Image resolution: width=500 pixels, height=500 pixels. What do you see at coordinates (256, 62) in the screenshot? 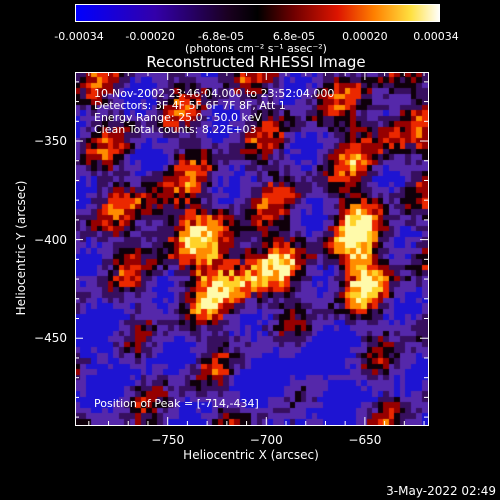
I see `plot-title: Reconstructed RHESSI Image` at bounding box center [256, 62].